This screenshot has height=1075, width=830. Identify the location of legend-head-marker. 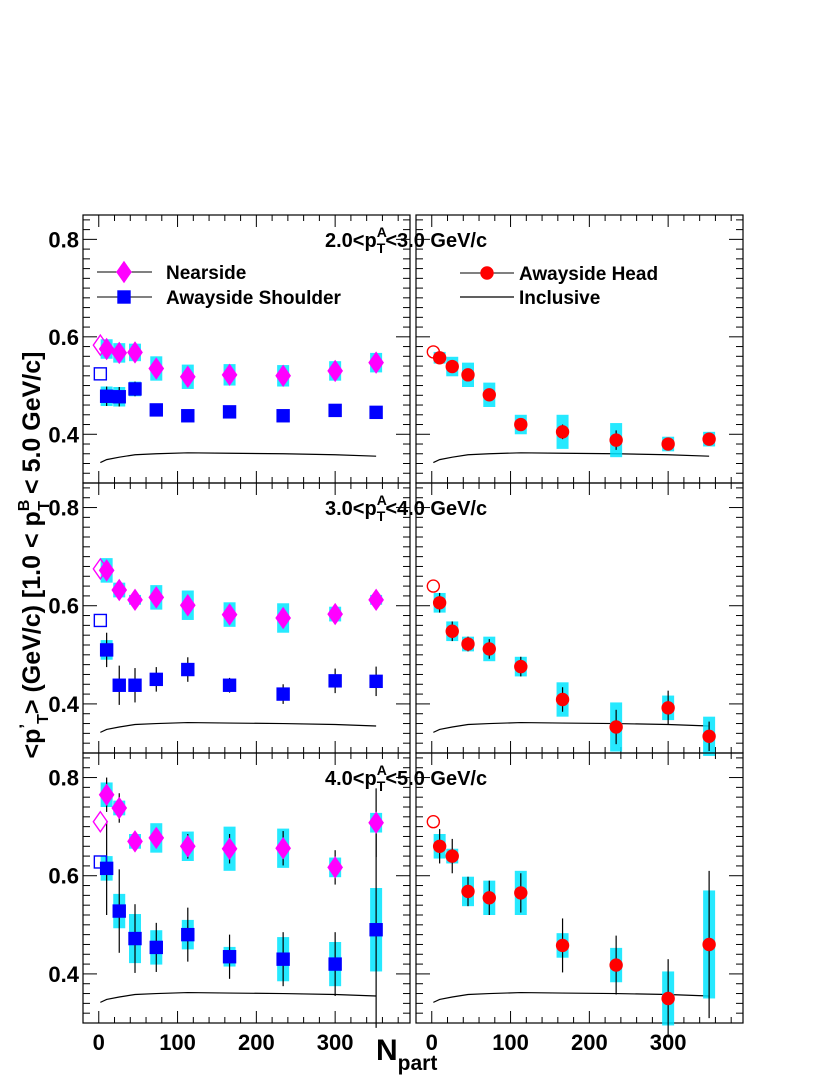
(487, 273).